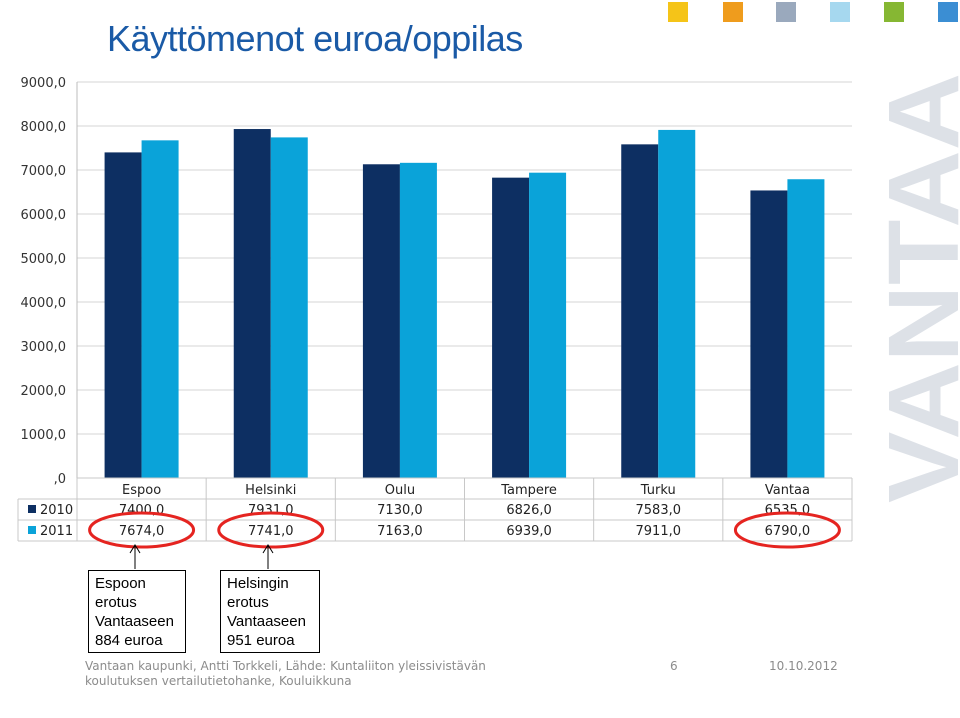 This screenshot has width=960, height=718. Describe the element at coordinates (137, 611) in the screenshot. I see `callout-espoo: Espoon erotus Vantaaseen 884 euroa` at that location.